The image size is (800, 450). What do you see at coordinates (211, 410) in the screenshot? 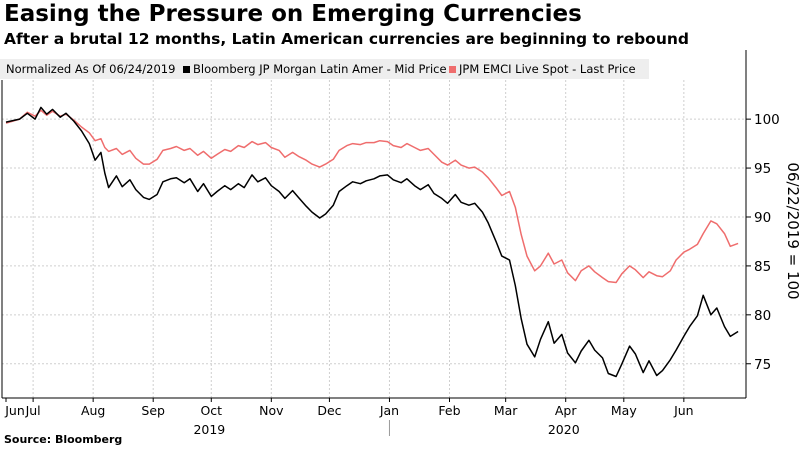
I see `x-tick-label: Oct` at bounding box center [211, 410].